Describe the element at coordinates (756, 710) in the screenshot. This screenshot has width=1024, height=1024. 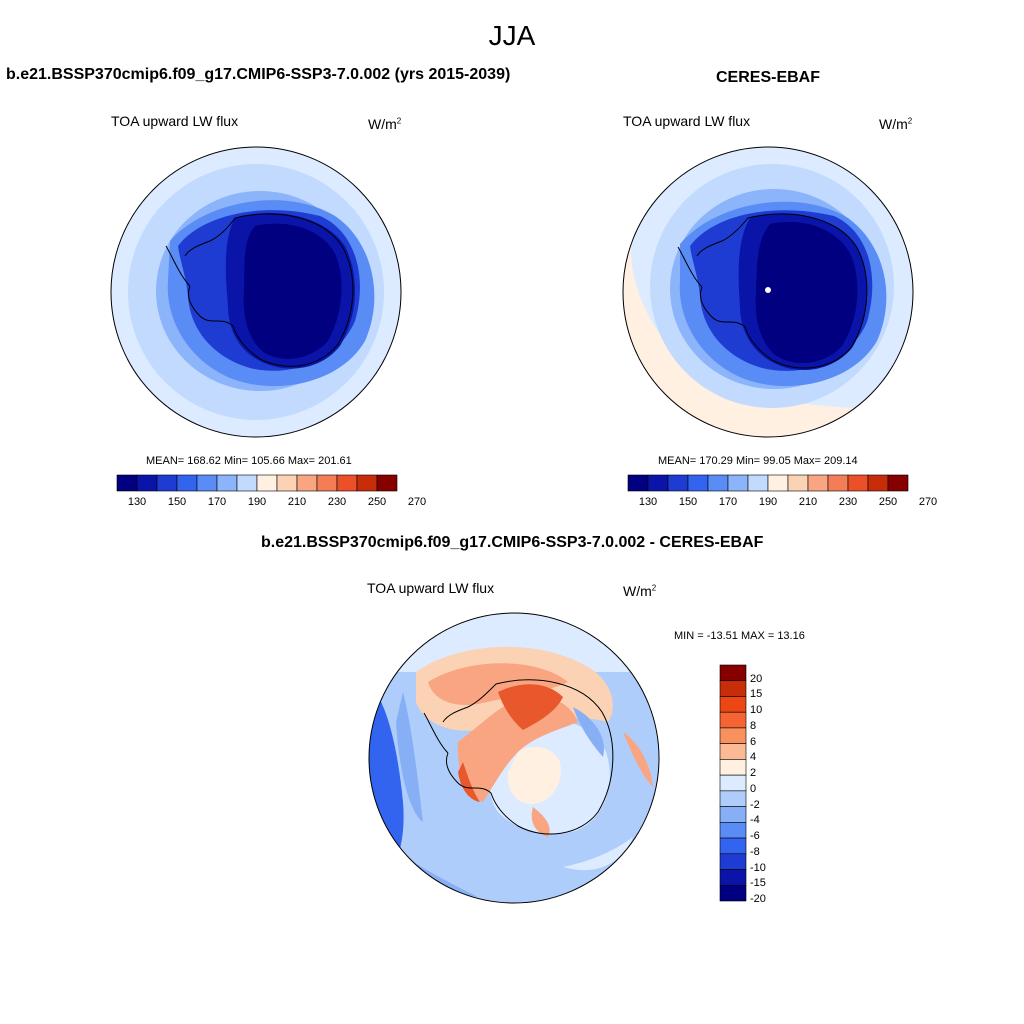
I see `colorbar-tick-label: 10` at that location.